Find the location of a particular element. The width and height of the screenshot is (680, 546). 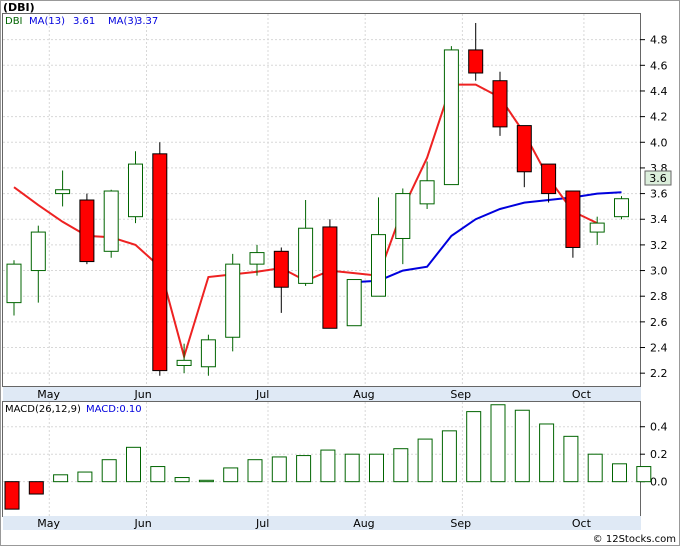

legend-ma13-label: MA(13) is located at coordinates (47, 21).